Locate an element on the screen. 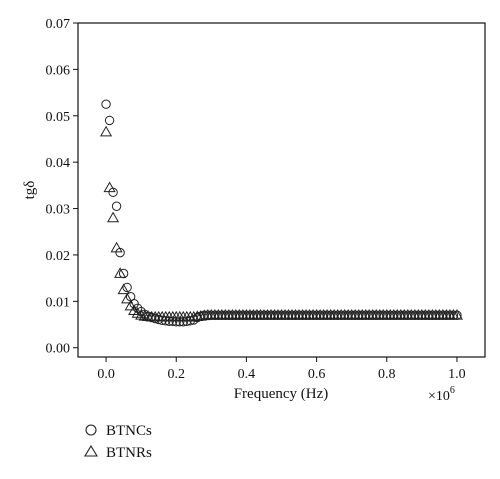 The height and width of the screenshot is (479, 500). x-tick-label: 0.2 is located at coordinates (176, 374).